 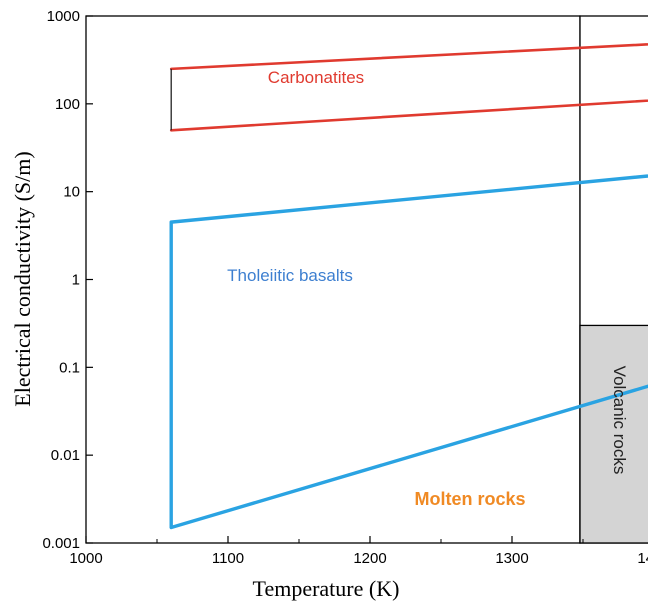 What do you see at coordinates (619, 420) in the screenshot?
I see `side-panel-label: Volcanic rocks` at bounding box center [619, 420].